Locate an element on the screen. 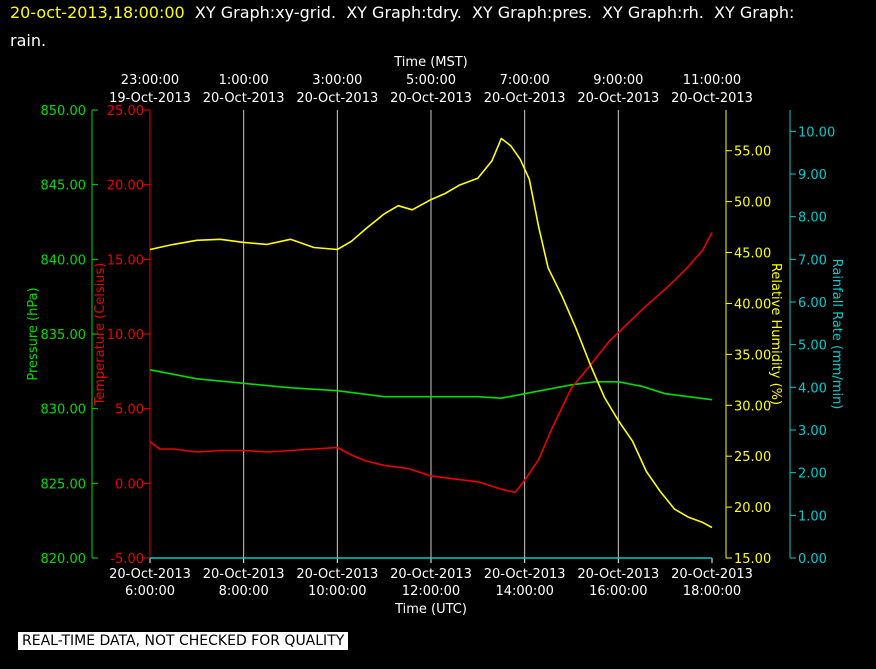  humidity-axis-label: Relative Humidity (%) is located at coordinates (775, 334).